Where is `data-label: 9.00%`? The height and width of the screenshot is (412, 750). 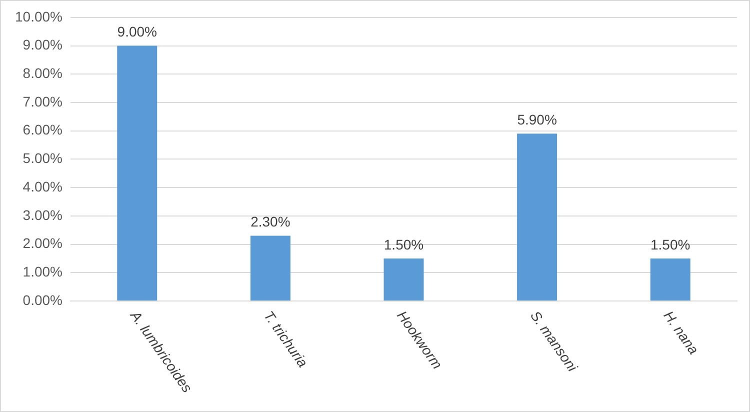 data-label: 9.00% is located at coordinates (137, 32).